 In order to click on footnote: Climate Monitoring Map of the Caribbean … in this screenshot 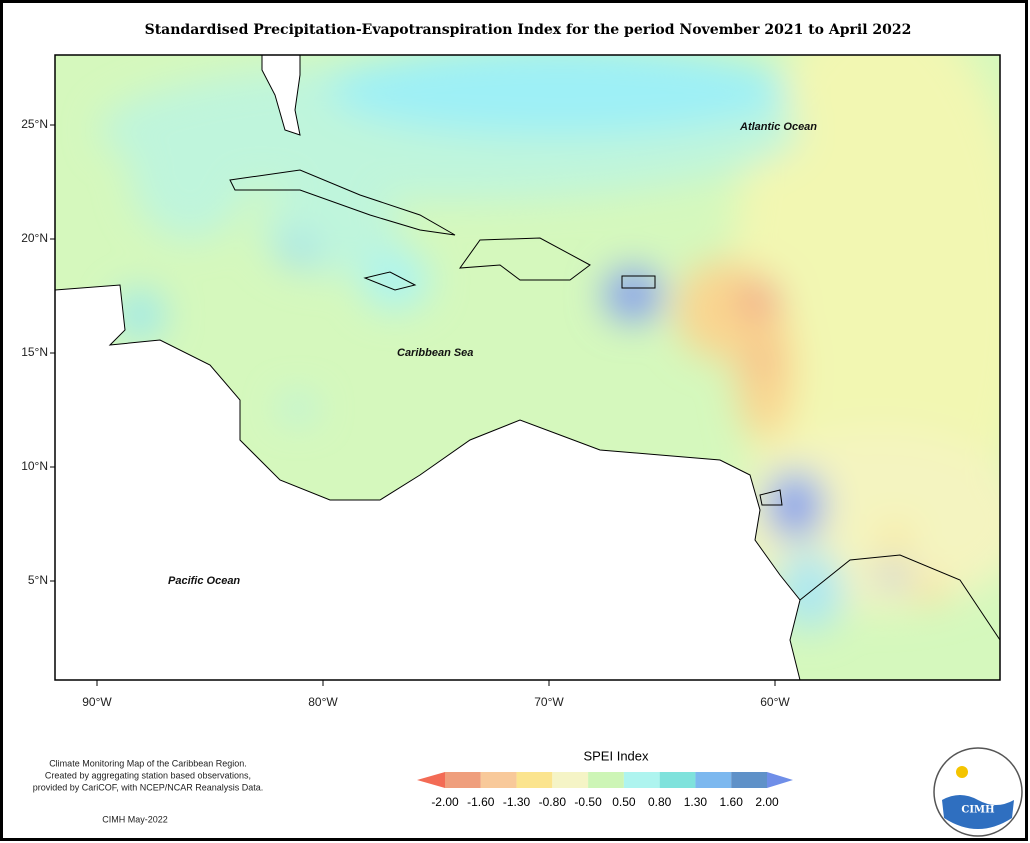, I will do `click(148, 775)`.